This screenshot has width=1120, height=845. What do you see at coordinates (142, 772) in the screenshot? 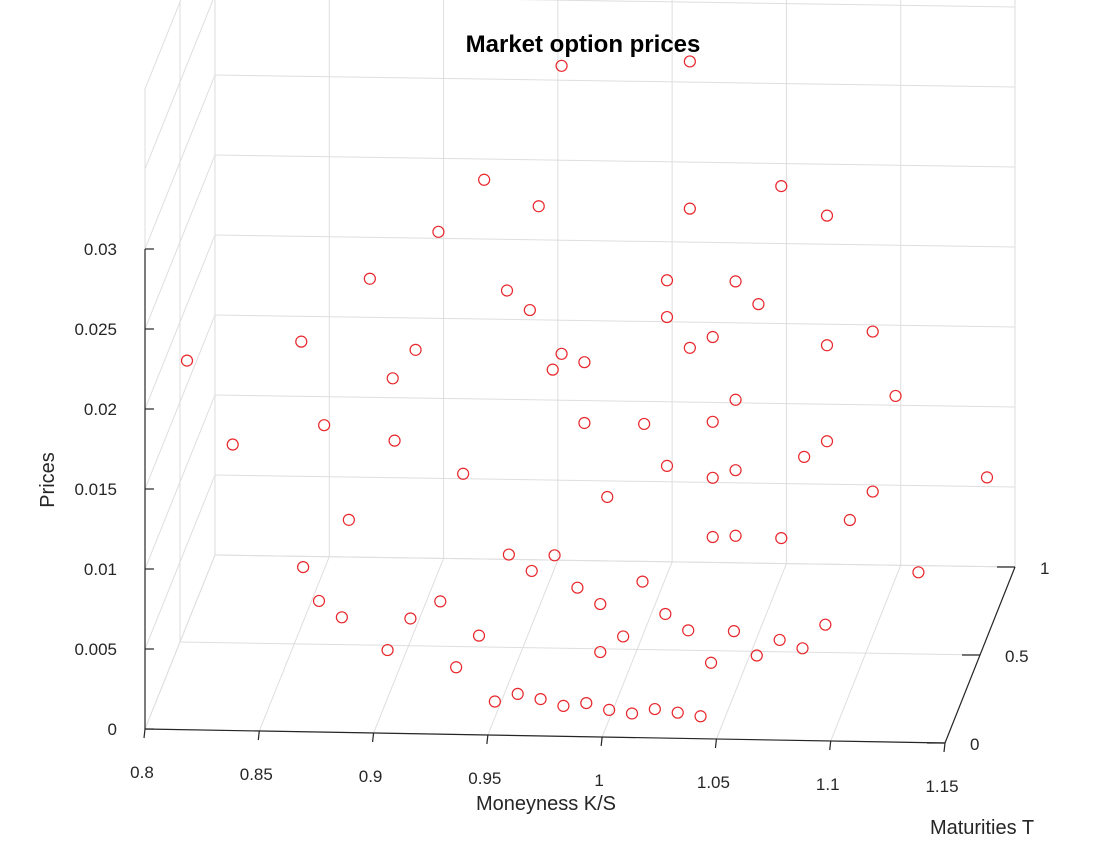
I see `x-tick-label: 0.8` at bounding box center [142, 772].